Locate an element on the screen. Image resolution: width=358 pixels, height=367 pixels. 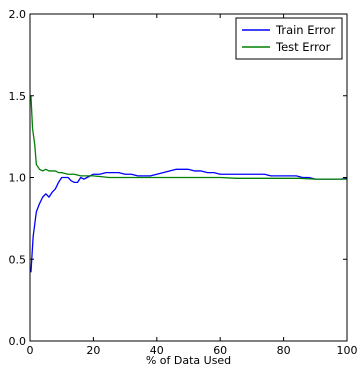
legend: Train Error Test Error is located at coordinates (289, 38).